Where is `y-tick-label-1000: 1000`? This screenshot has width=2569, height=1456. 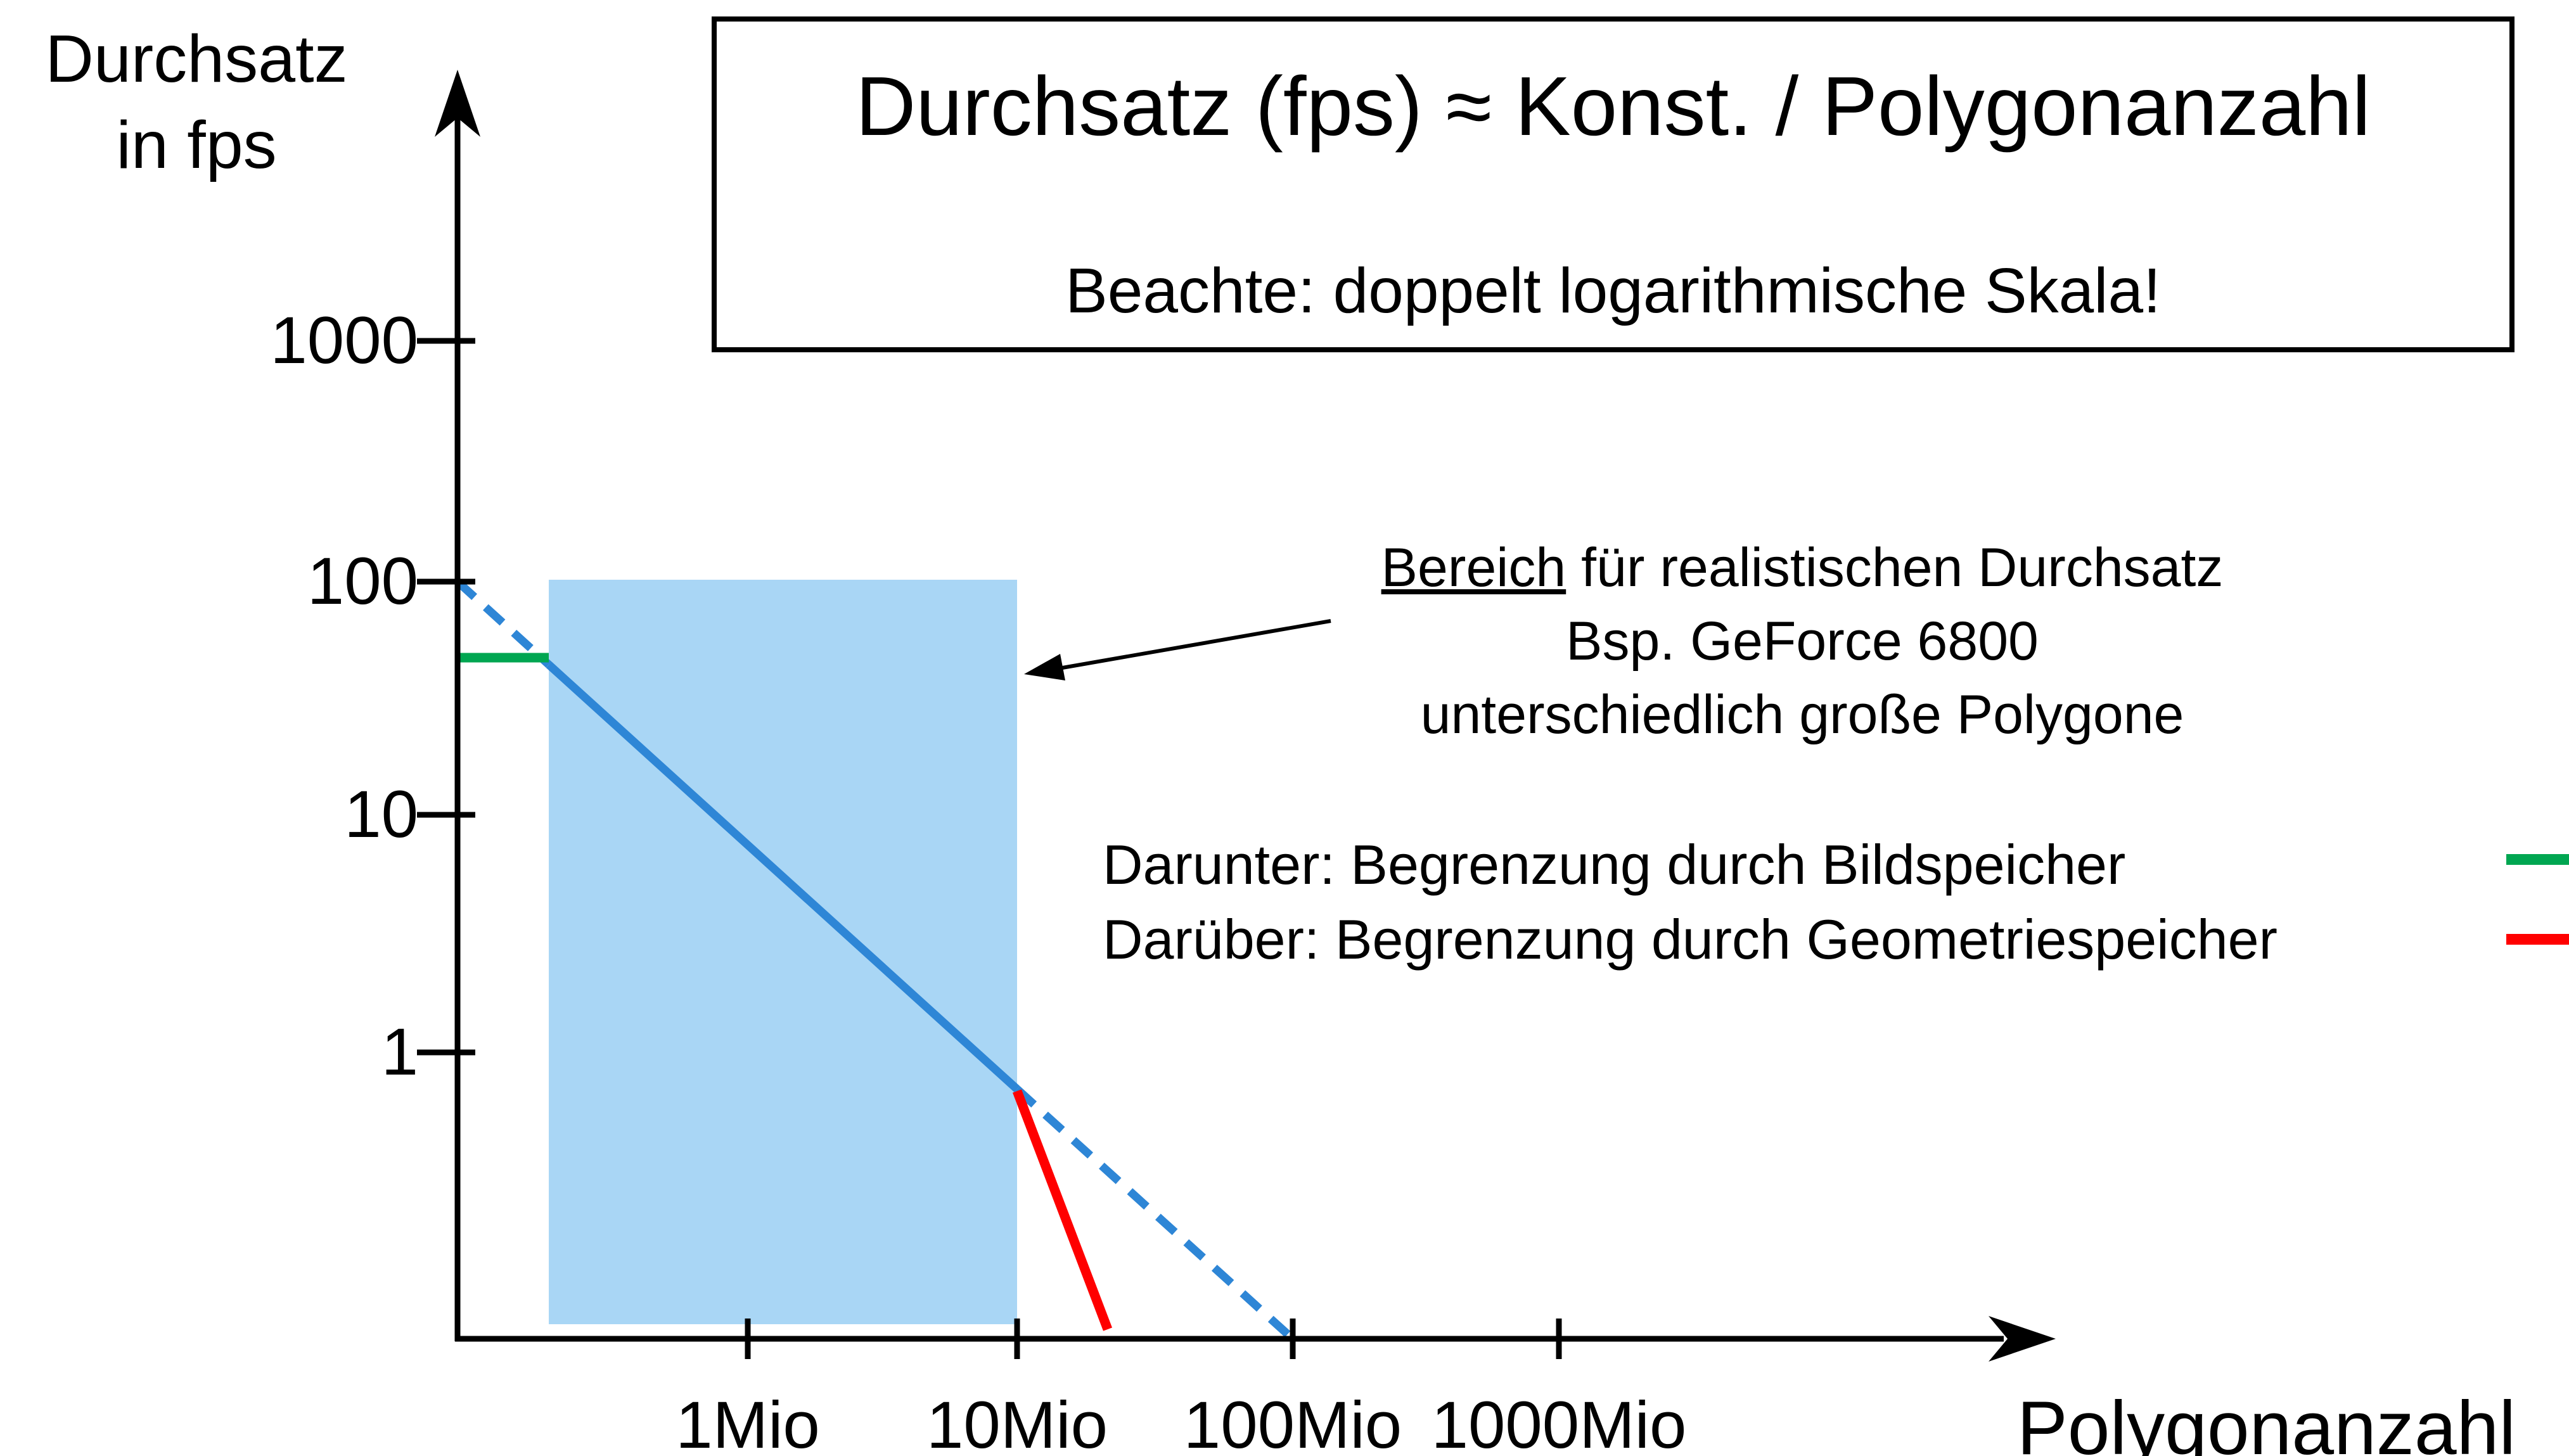 y-tick-label-1000: 1000 is located at coordinates (344, 340).